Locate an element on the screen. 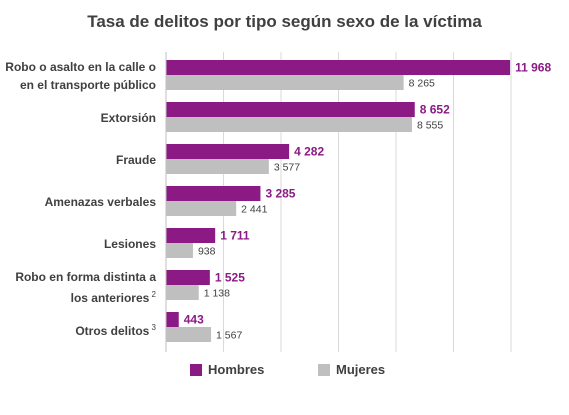 The height and width of the screenshot is (415, 569). category-label-line1: Otros delitos is located at coordinates (112, 331).